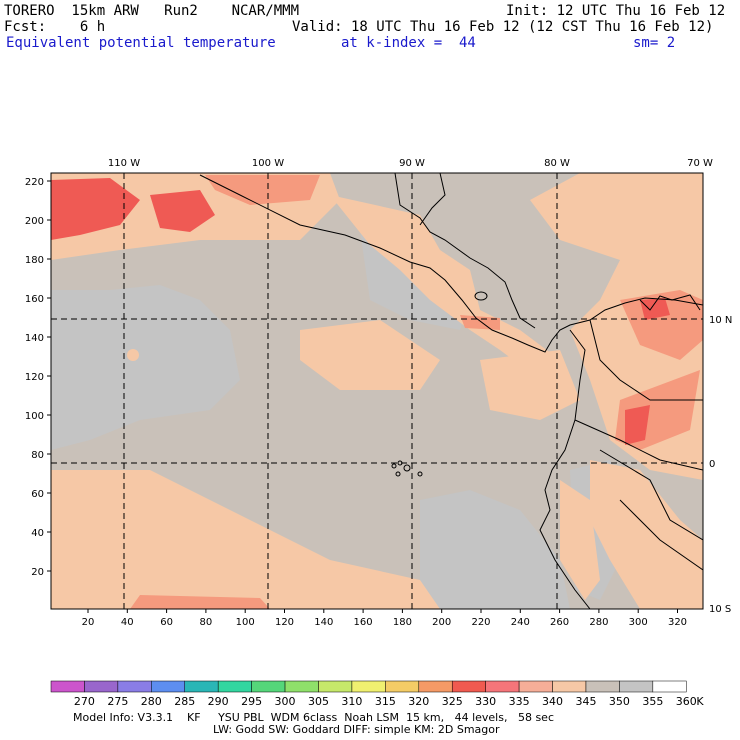 The image size is (740, 740). What do you see at coordinates (363, 622) in the screenshot?
I see `x-tick-label: 160` at bounding box center [363, 622].